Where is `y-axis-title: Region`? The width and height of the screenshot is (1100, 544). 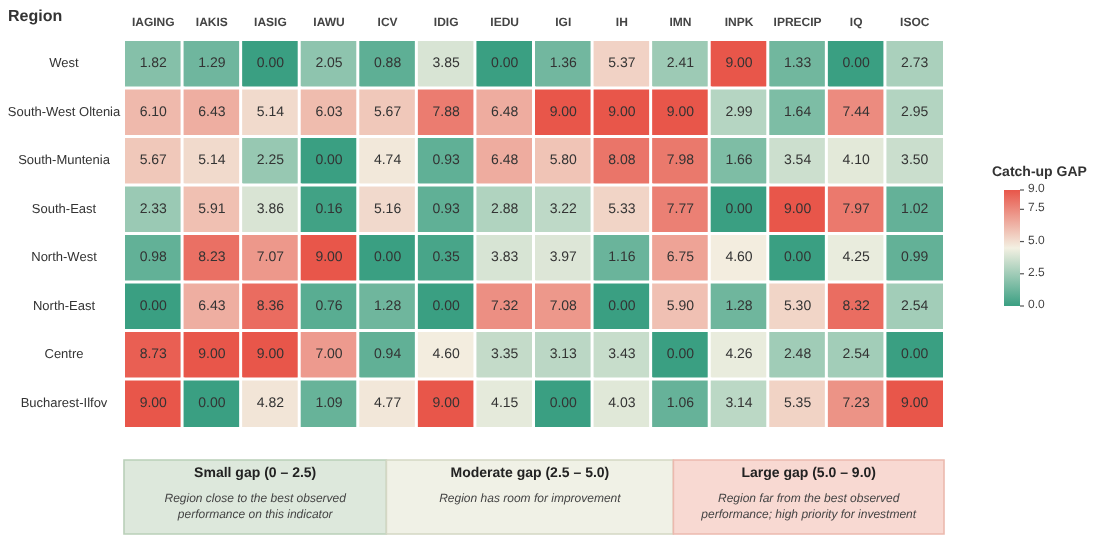 y-axis-title: Region is located at coordinates (35, 16).